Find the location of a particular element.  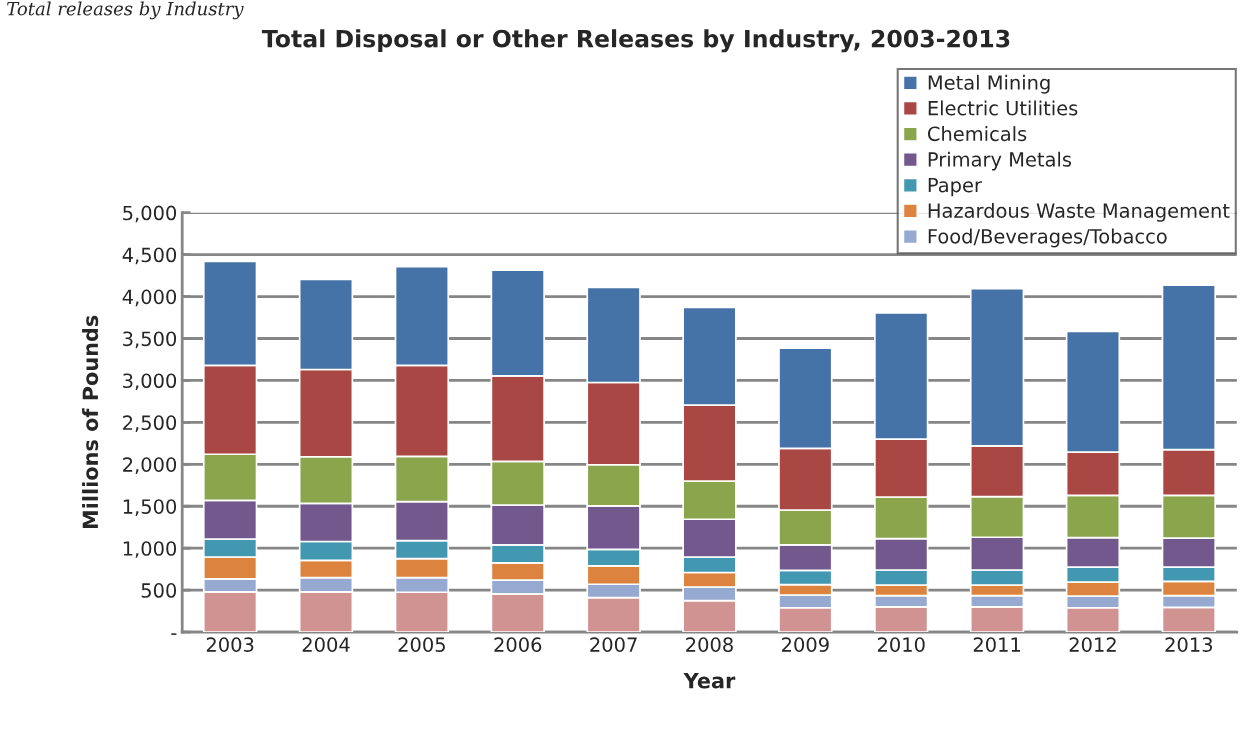

y-tick-label: 2,000 is located at coordinates (150, 465).